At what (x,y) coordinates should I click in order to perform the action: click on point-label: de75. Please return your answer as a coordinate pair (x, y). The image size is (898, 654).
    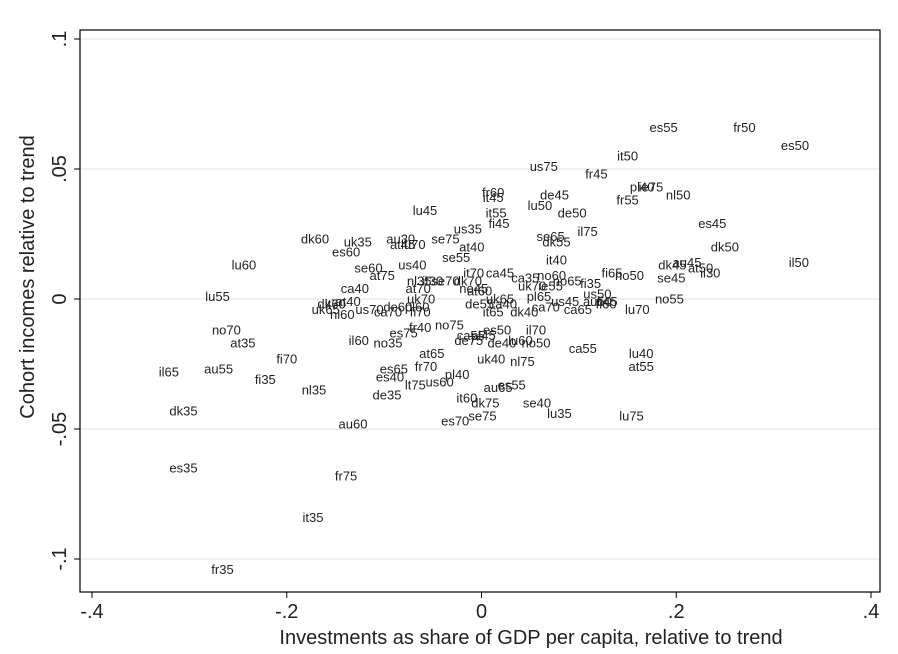
    Looking at the image, I should click on (468, 340).